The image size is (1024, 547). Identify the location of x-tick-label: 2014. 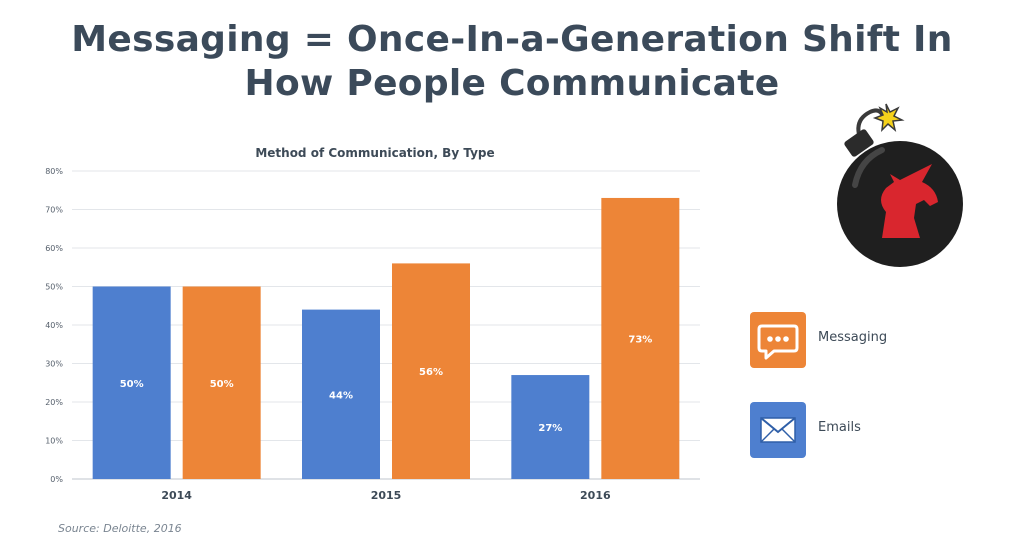
(176, 495).